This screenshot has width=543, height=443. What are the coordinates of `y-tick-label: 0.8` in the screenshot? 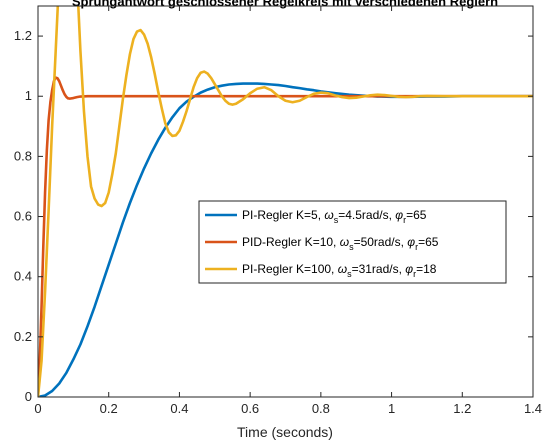 It's located at (23, 155).